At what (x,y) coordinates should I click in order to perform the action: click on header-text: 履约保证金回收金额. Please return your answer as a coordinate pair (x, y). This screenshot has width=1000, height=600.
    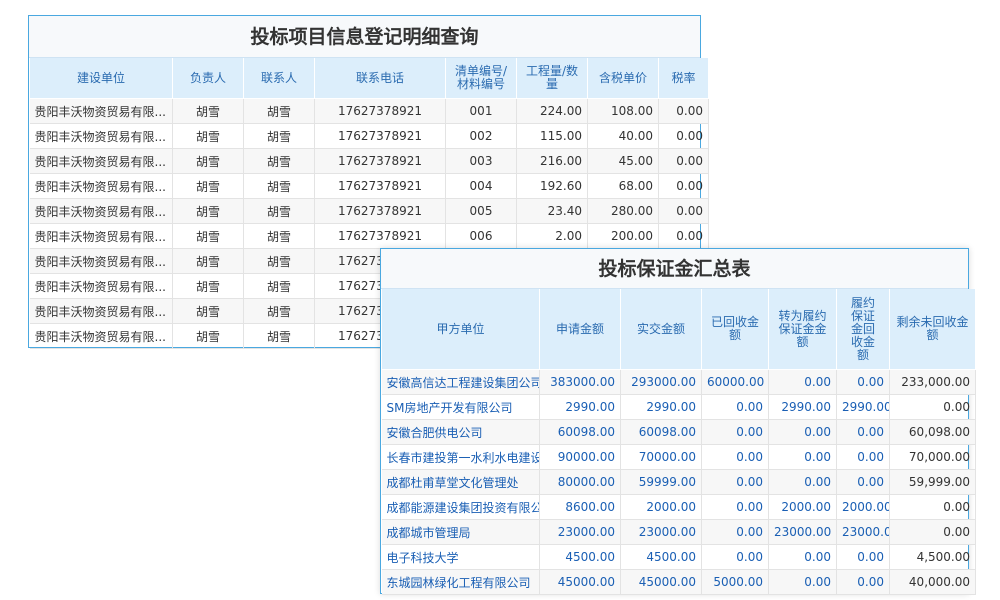
    Looking at the image, I should click on (862, 328).